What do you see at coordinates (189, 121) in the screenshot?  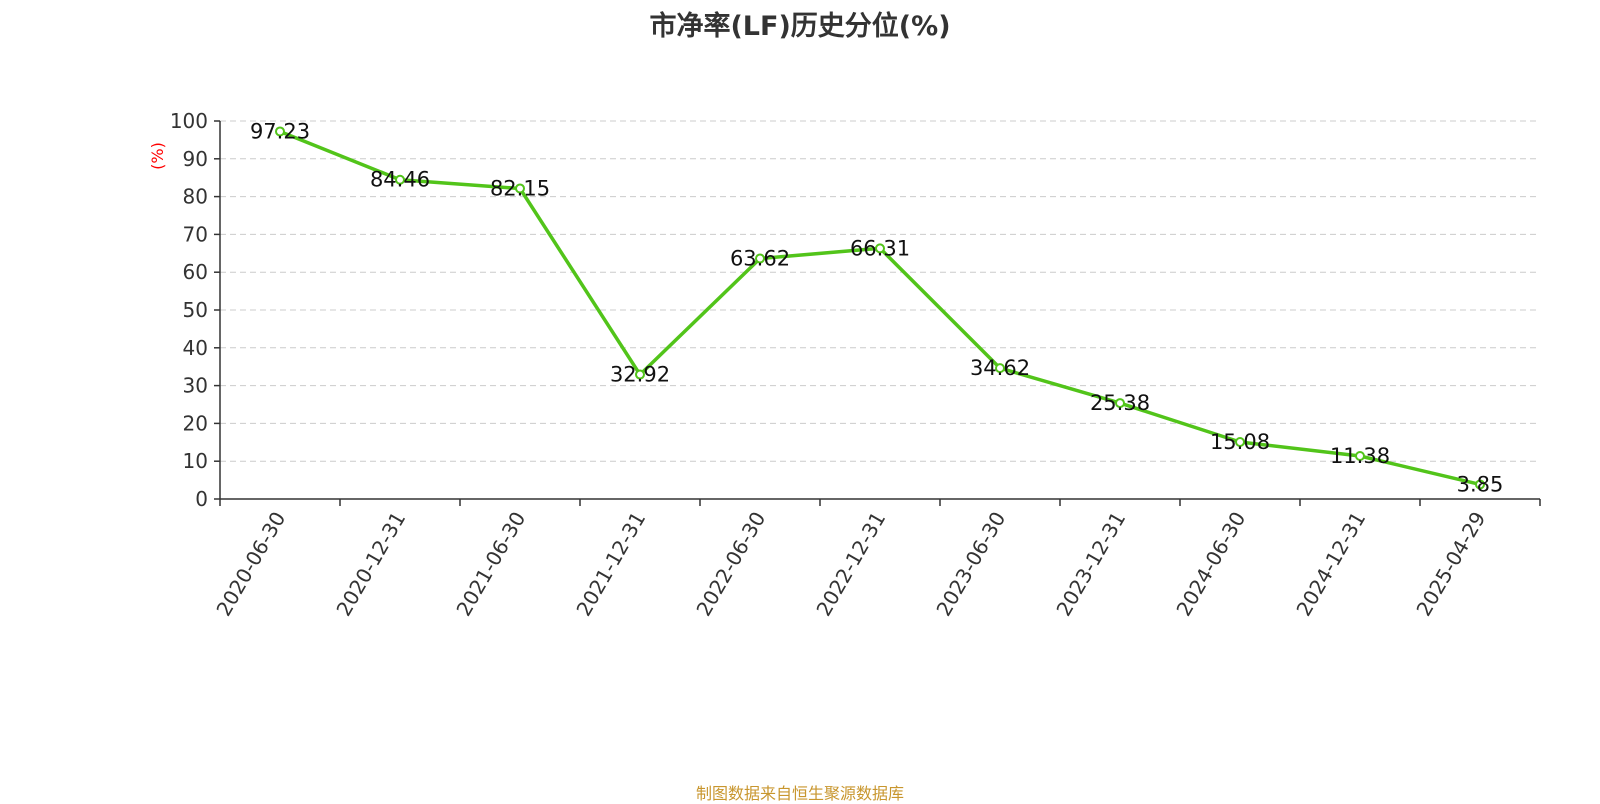 I see `y-tick-label: 100` at bounding box center [189, 121].